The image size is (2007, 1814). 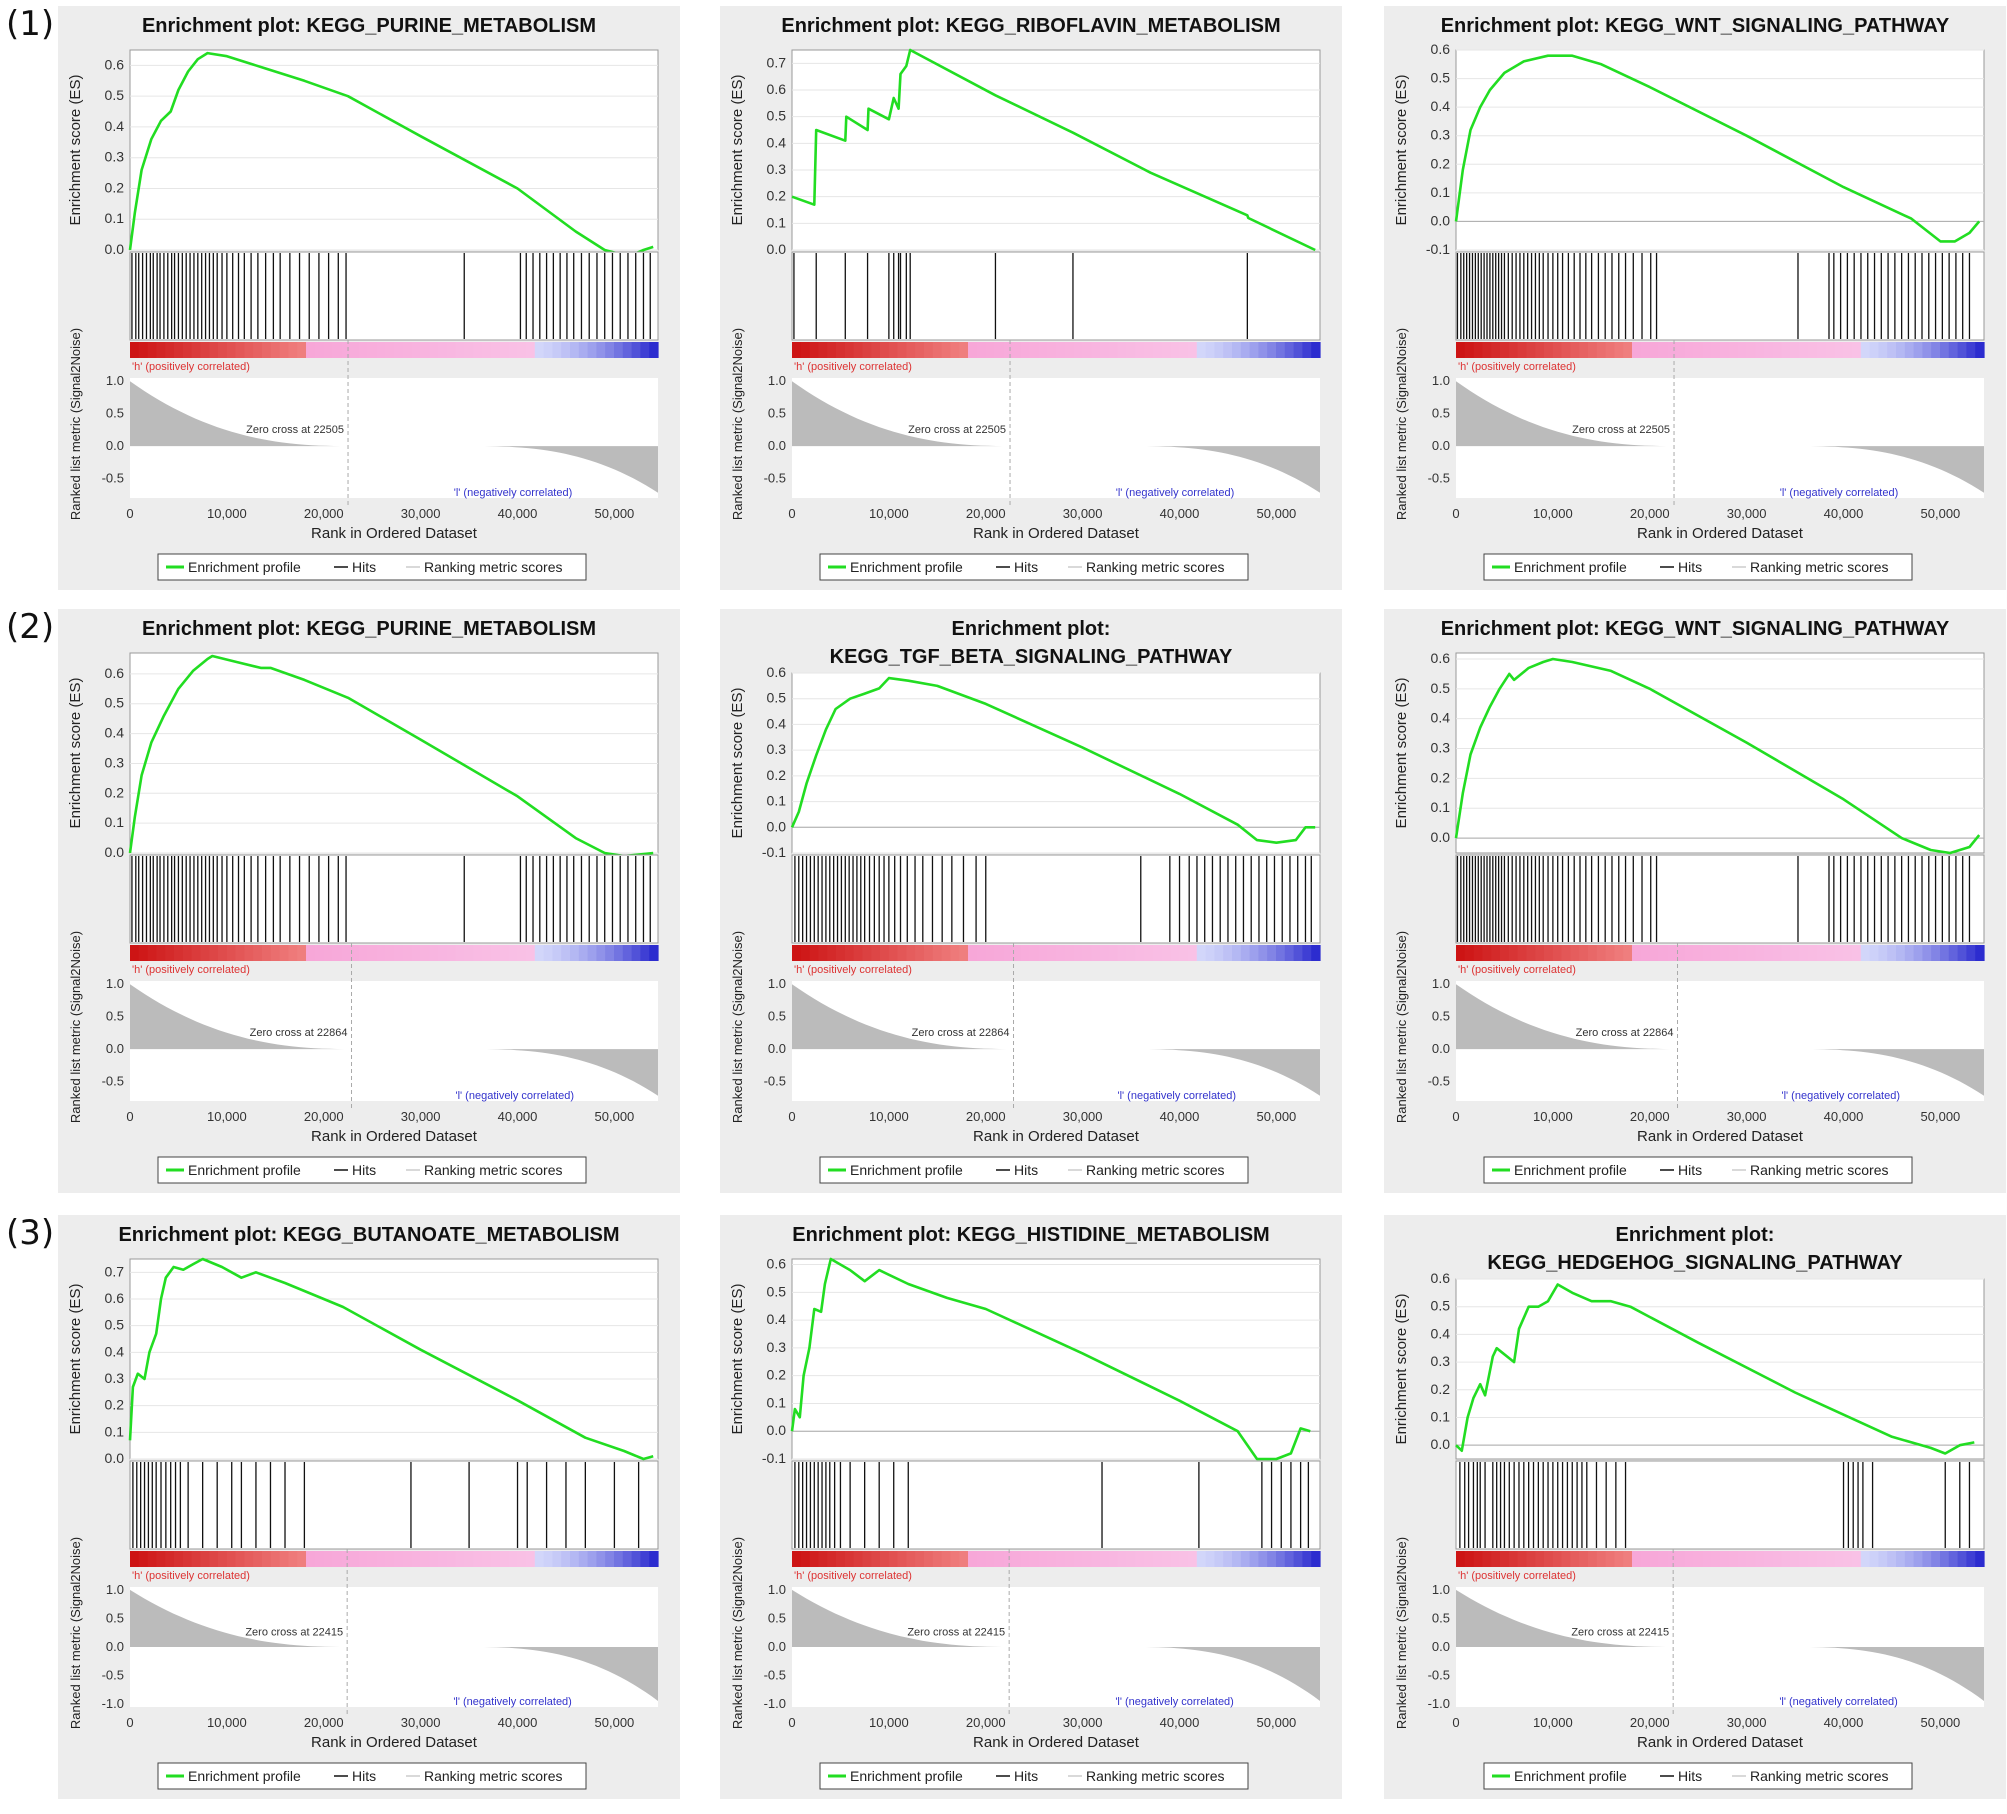 I want to click on metric-tick-label: 0.0, so click(x=115, y=445).